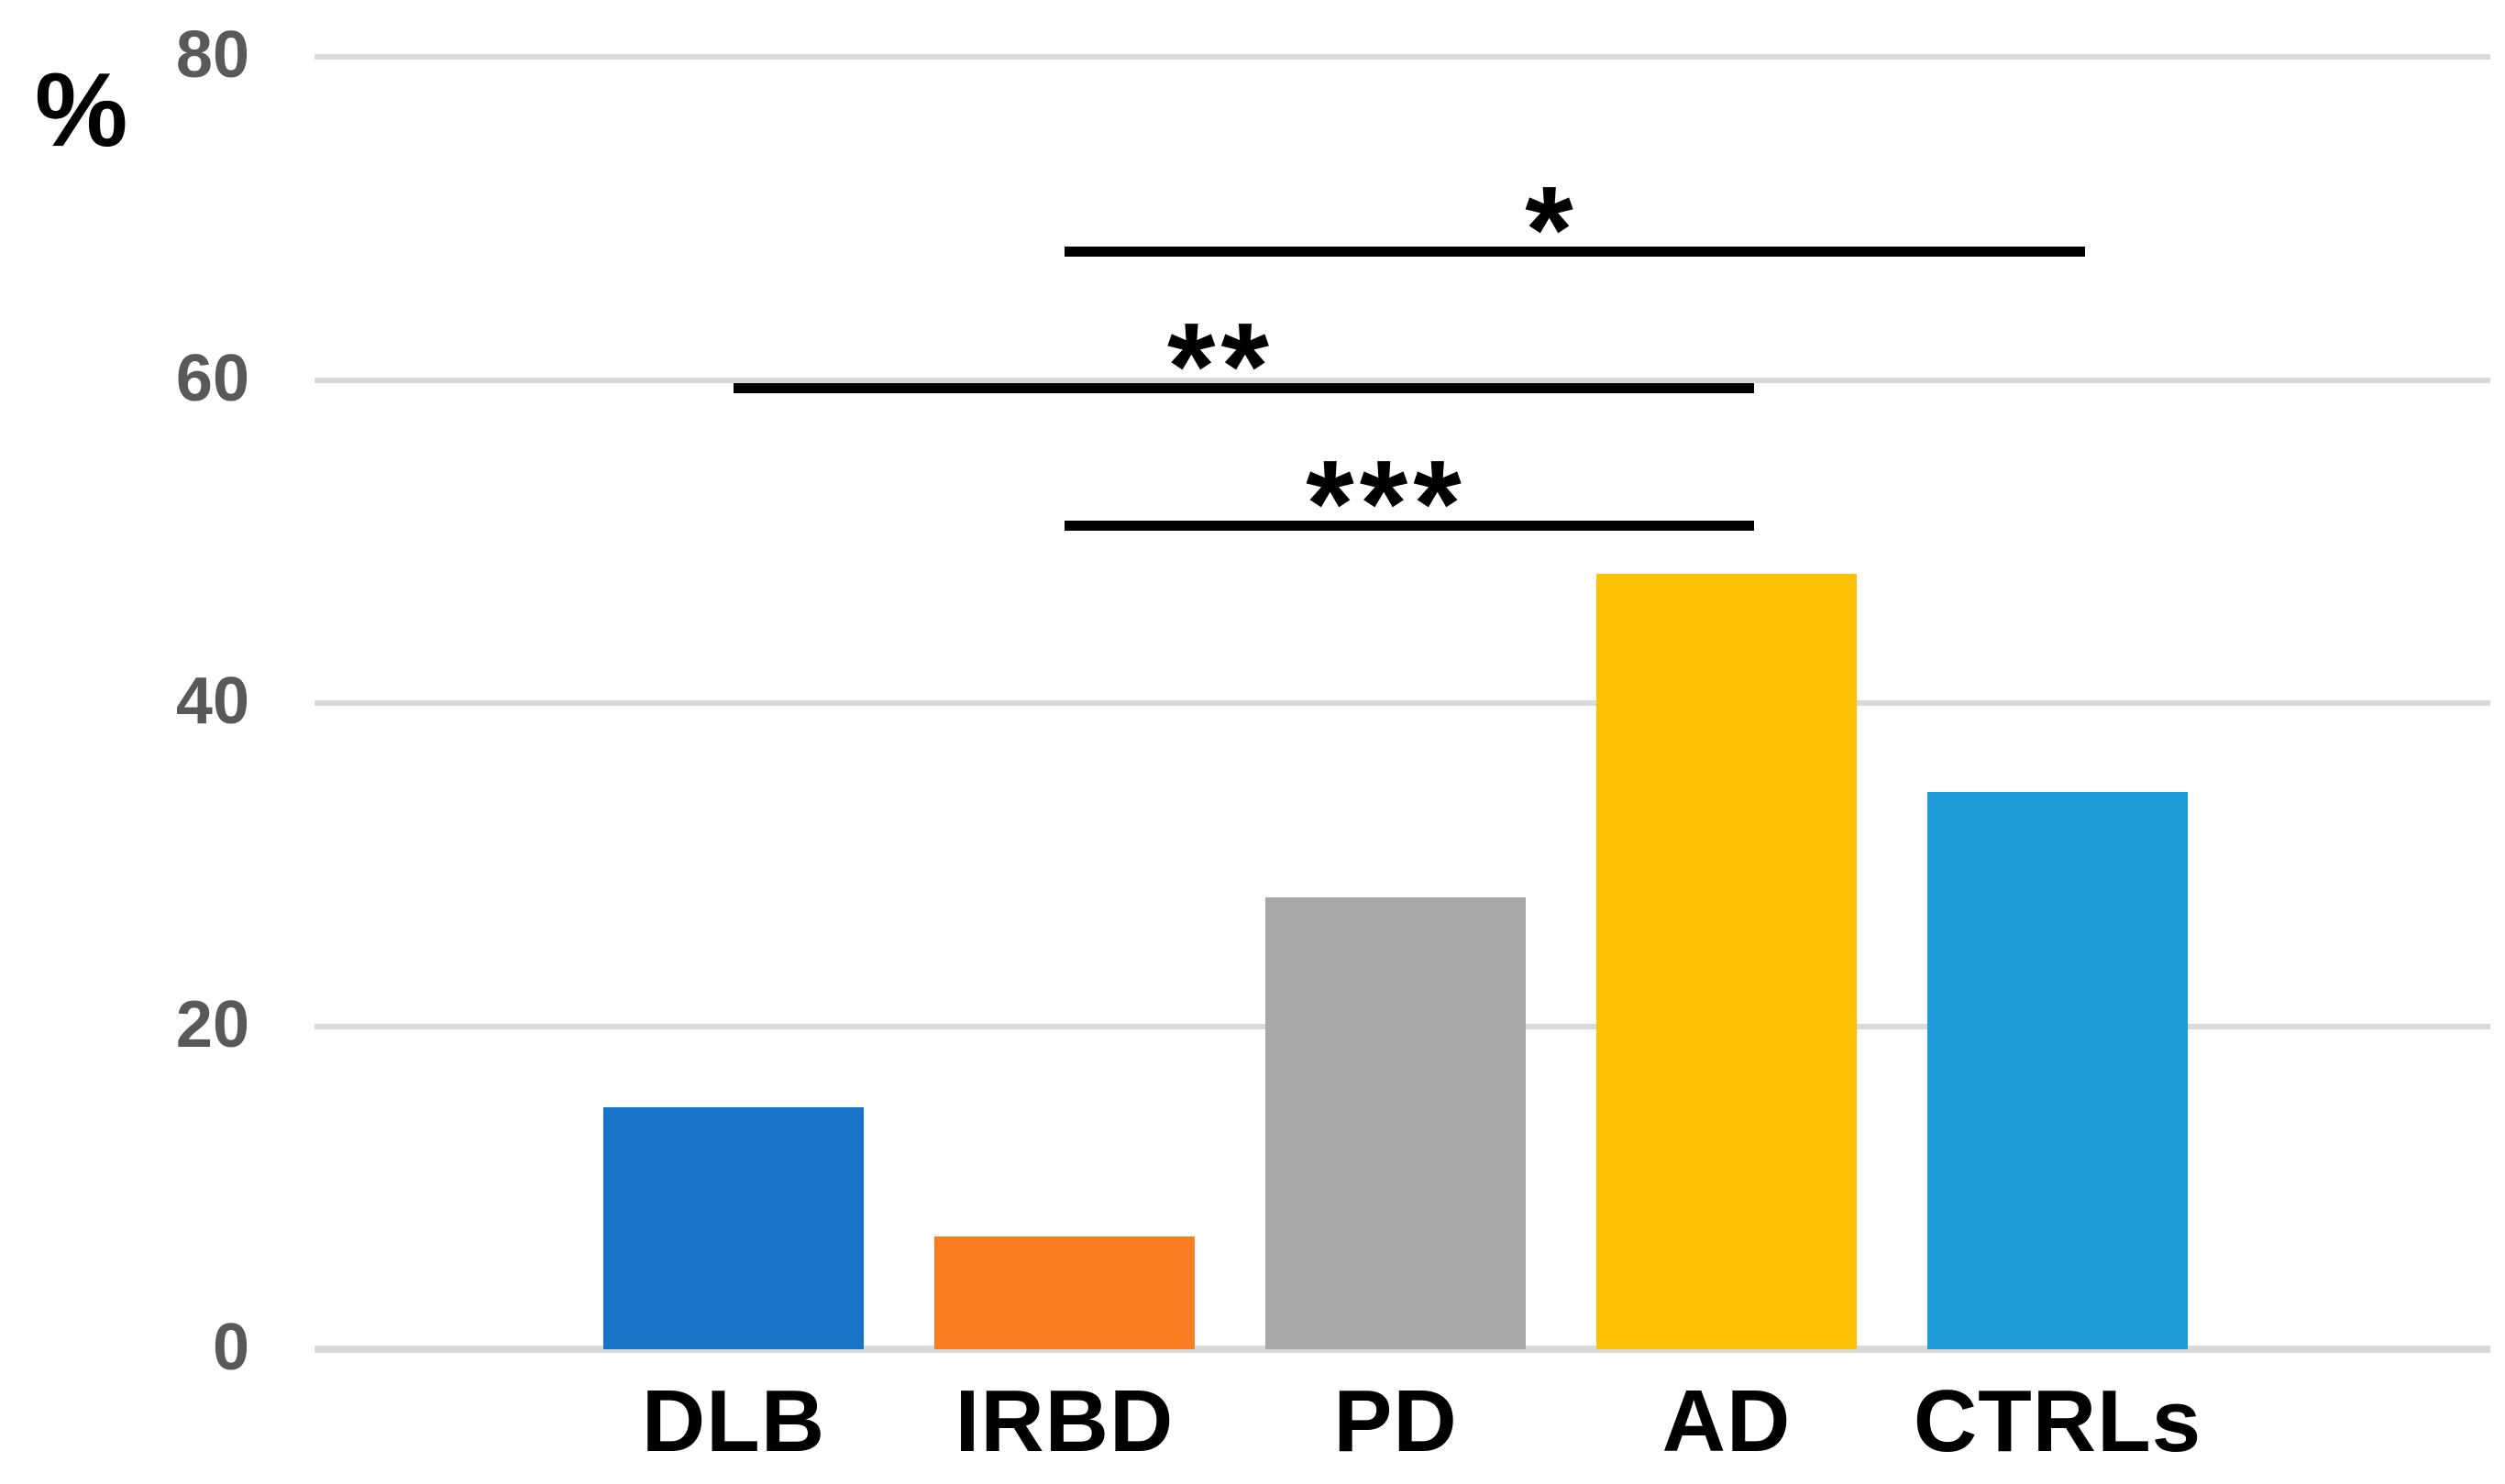  What do you see at coordinates (1409, 526) in the screenshot?
I see `significance-line-IRBD-AD` at bounding box center [1409, 526].